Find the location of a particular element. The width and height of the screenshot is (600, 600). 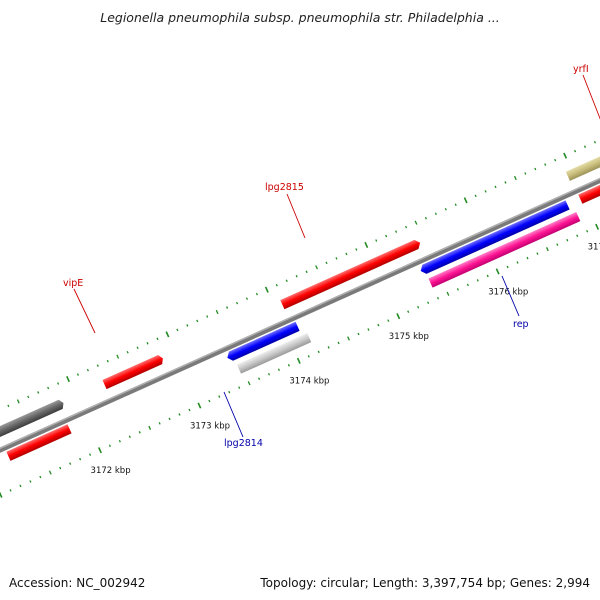

gene-arrow-rep is located at coordinates (504, 250).